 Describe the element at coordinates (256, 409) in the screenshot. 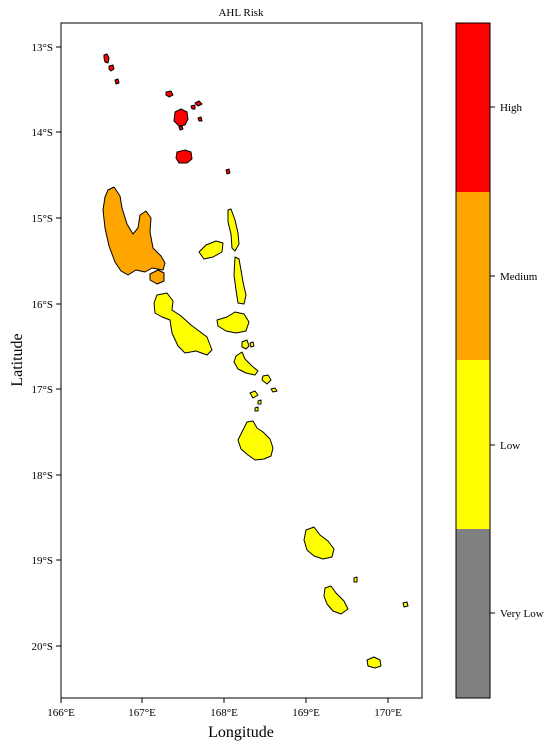

I see `island-emae` at that location.